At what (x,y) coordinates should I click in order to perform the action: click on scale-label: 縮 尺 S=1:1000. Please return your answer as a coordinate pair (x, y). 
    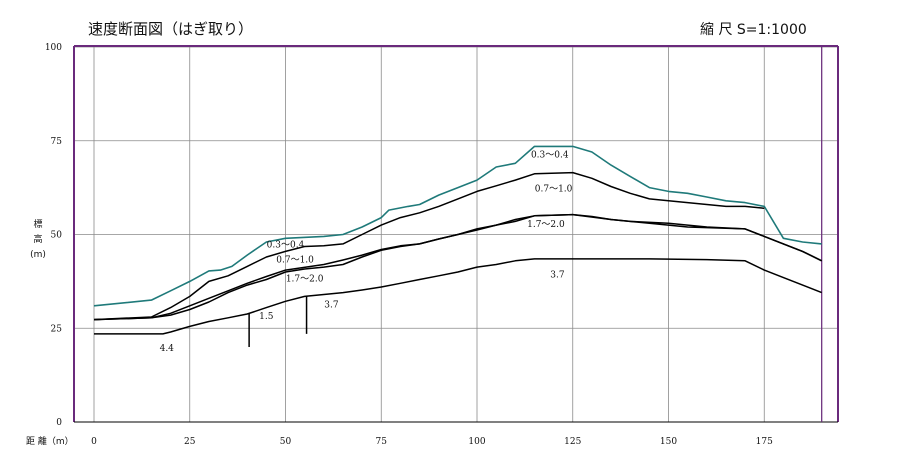
    Looking at the image, I should click on (753, 30).